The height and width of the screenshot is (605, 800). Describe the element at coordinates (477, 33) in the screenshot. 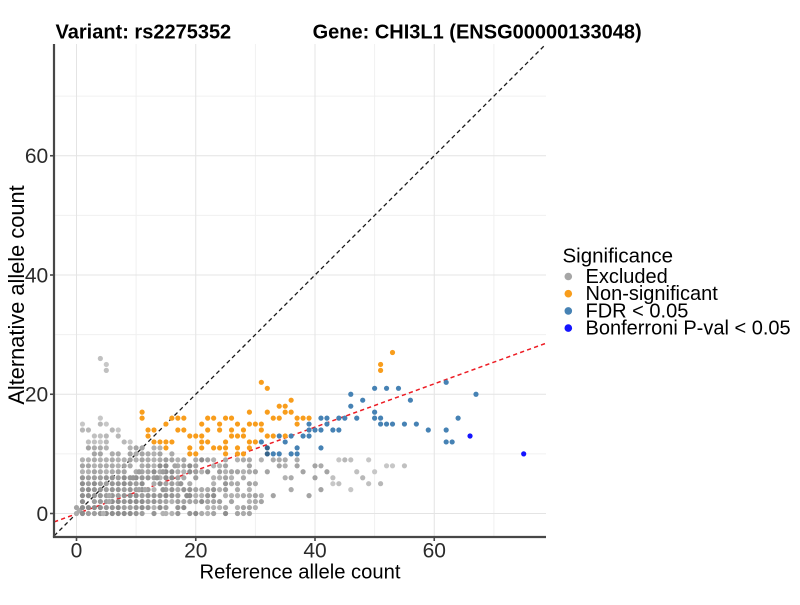

I see `svg-text: Gene: CHI3L1 (ENSG00000133048)` at that location.